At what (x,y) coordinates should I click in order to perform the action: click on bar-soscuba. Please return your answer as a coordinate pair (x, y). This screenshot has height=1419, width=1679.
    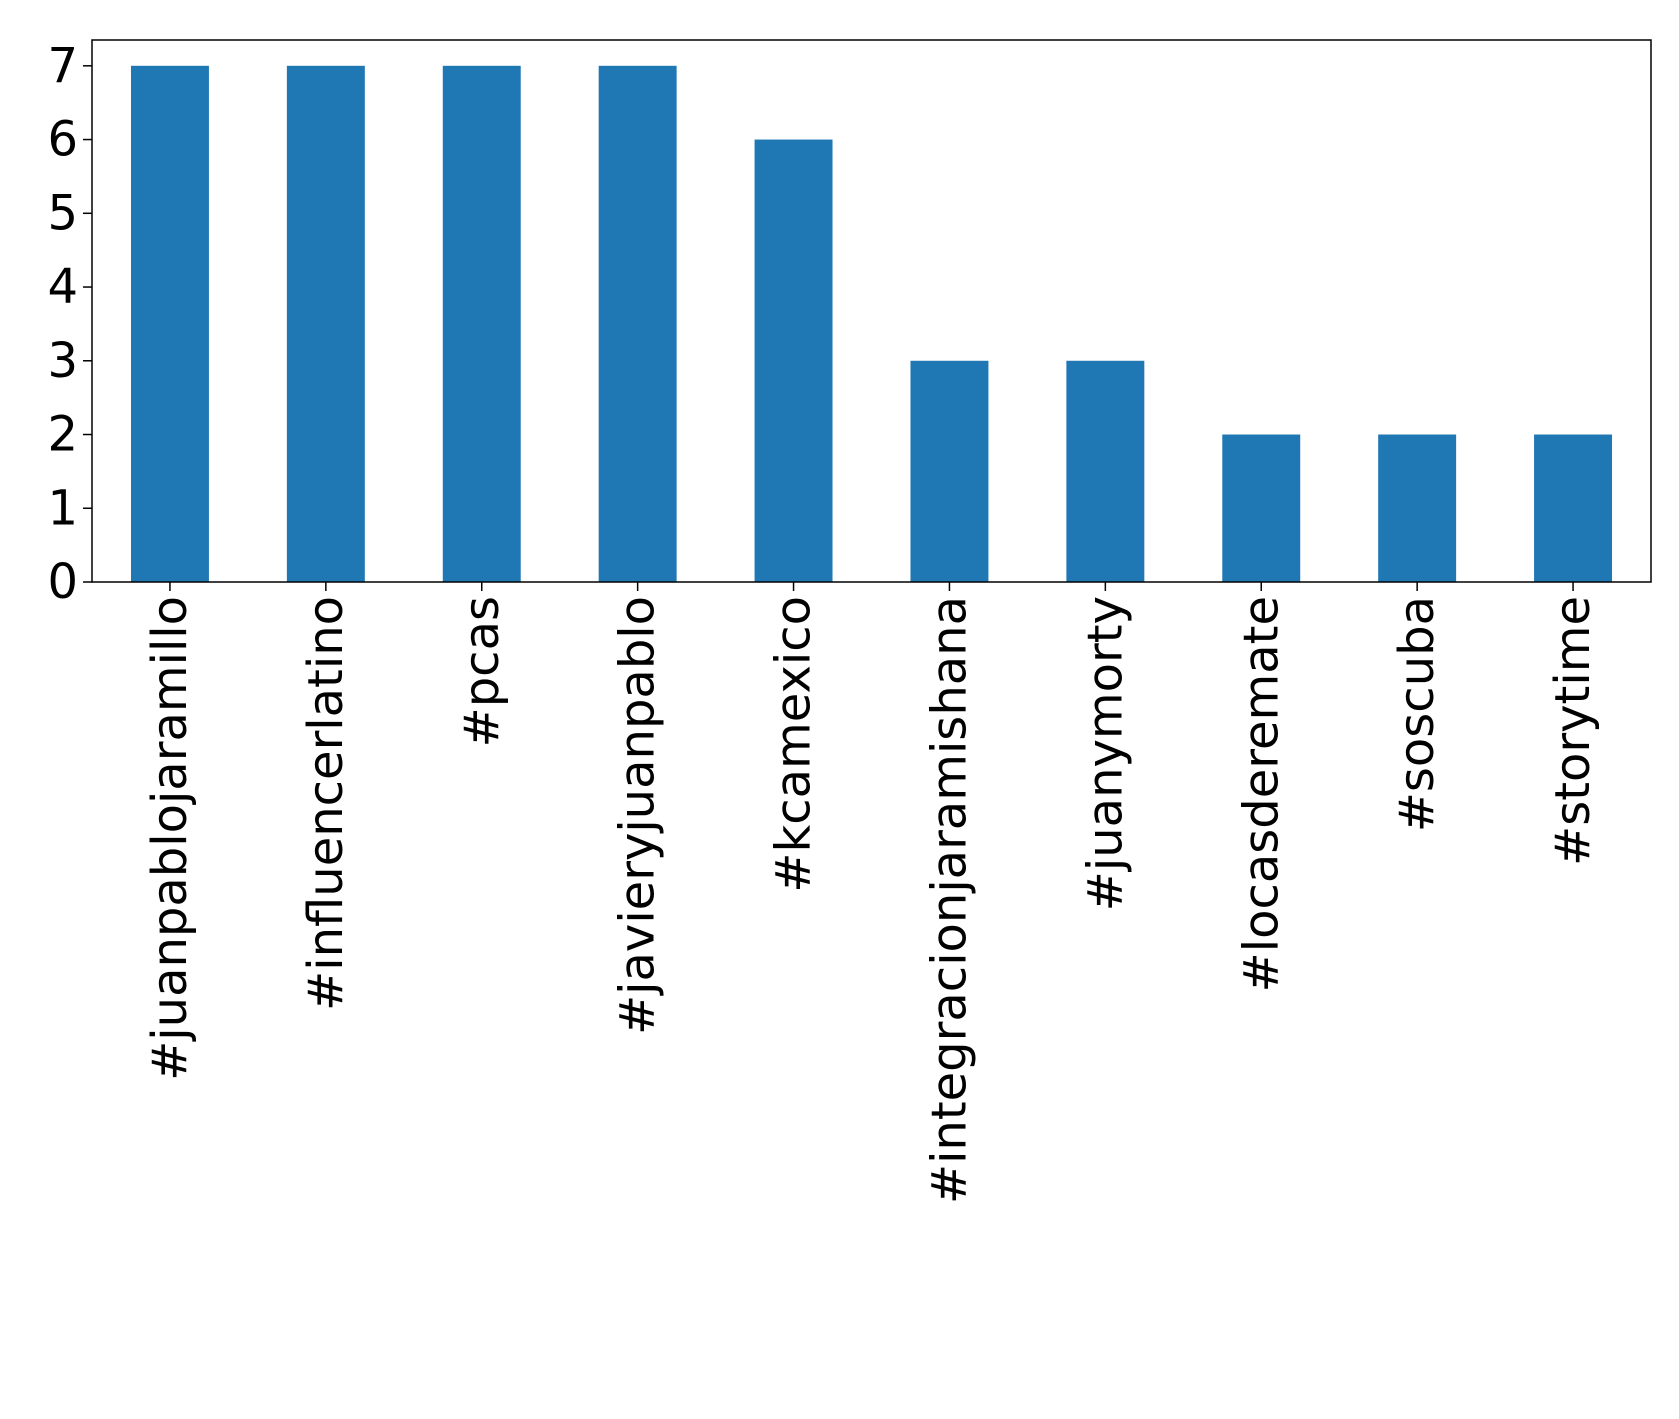
    Looking at the image, I should click on (1417, 508).